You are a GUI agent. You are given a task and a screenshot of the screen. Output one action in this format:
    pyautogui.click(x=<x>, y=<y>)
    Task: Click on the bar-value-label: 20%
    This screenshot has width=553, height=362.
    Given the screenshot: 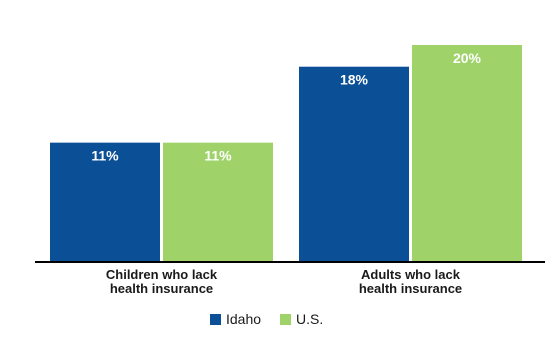 What is the action you would take?
    pyautogui.click(x=467, y=58)
    